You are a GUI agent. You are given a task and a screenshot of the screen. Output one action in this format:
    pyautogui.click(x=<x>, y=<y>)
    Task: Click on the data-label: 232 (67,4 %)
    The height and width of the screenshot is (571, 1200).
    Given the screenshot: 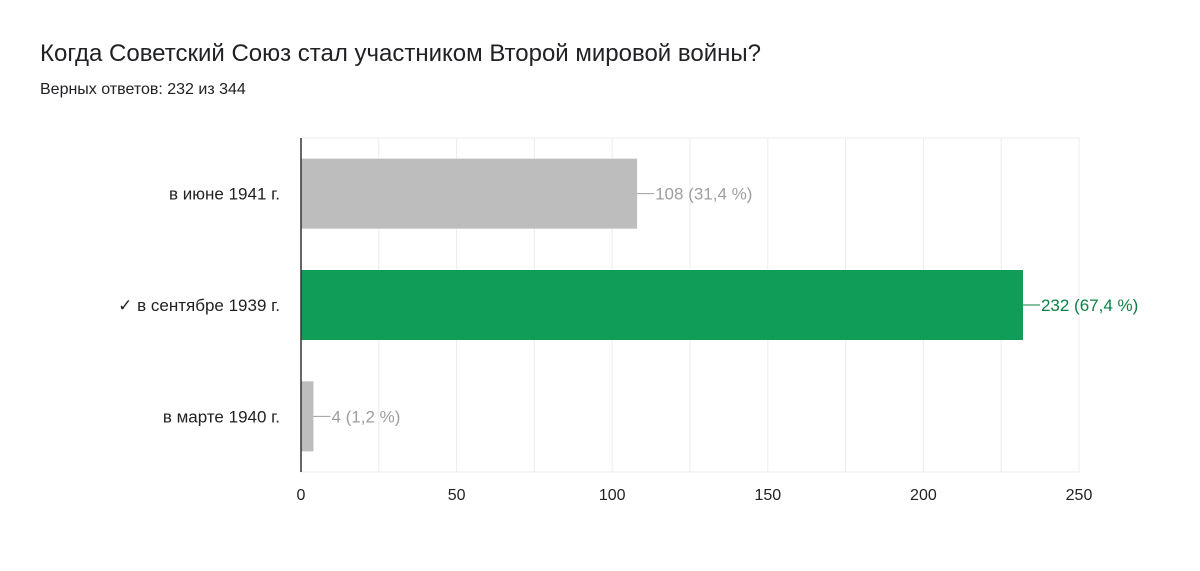 What is the action you would take?
    pyautogui.click(x=1089, y=305)
    